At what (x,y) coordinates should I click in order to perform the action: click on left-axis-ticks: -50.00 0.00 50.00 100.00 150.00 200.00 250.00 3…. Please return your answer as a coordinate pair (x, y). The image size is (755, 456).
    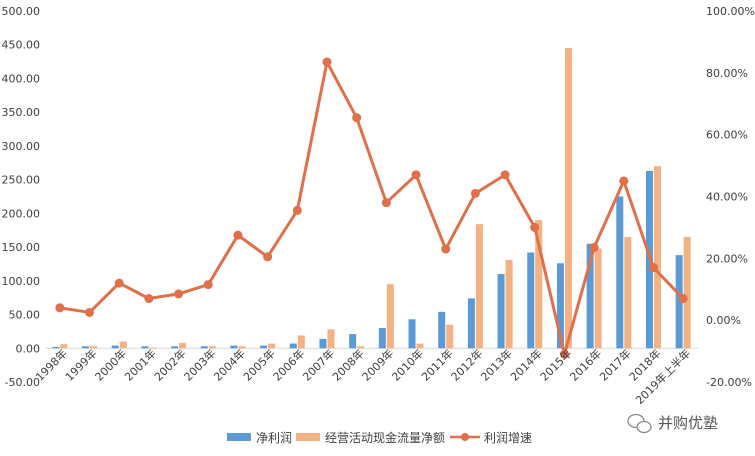
    Looking at the image, I should click on (21, 197).